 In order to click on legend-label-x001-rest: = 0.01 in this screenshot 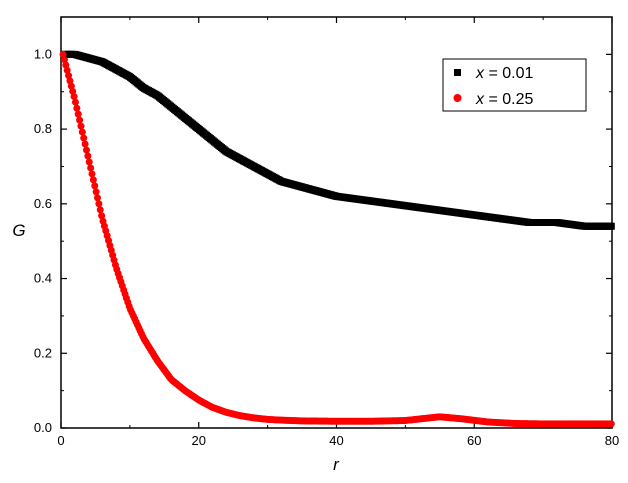, I will do `click(508, 73)`.